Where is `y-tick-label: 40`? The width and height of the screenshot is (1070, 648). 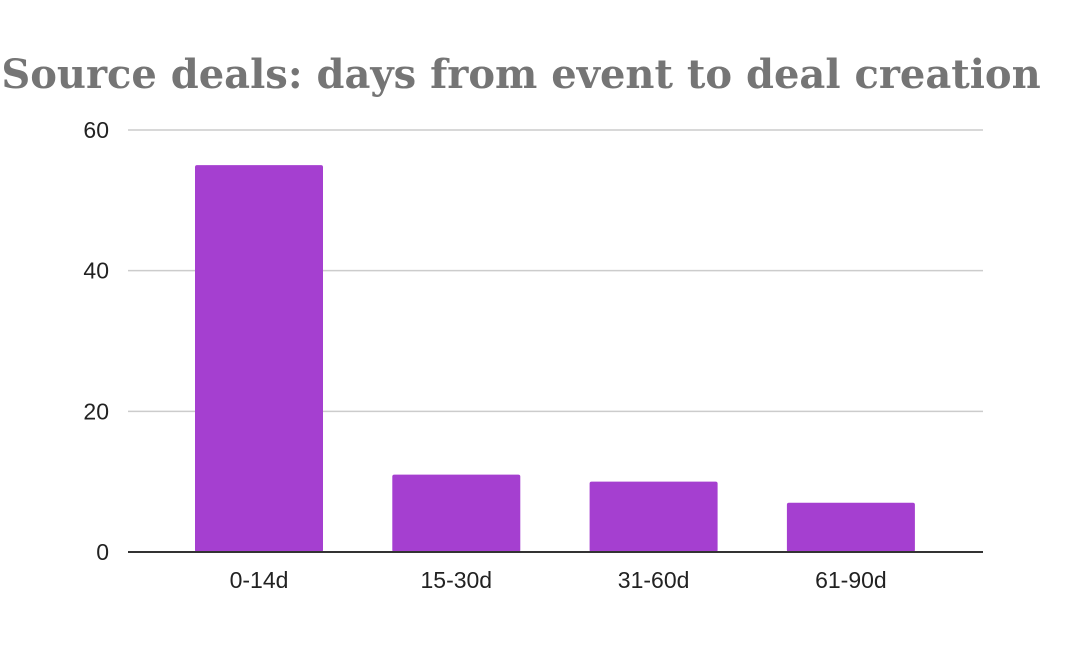 y-tick-label: 40 is located at coordinates (96, 271).